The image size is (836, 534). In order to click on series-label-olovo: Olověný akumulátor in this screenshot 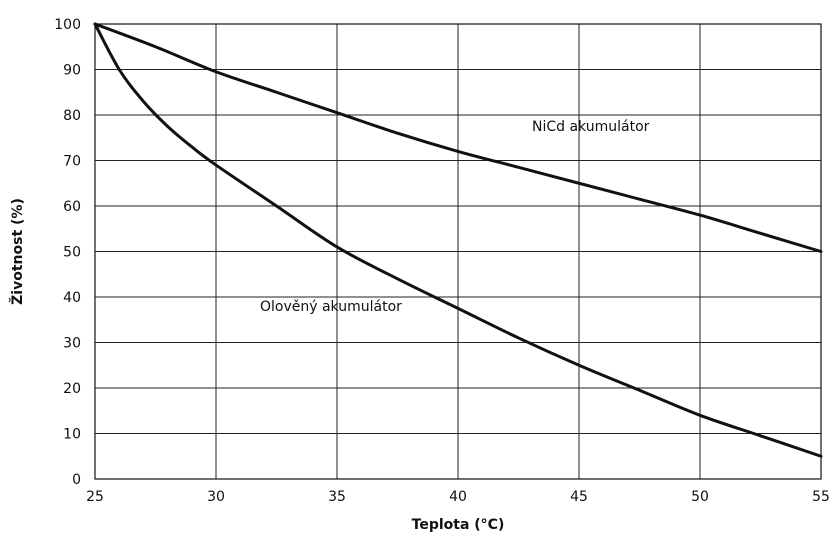, I will do `click(331, 307)`.